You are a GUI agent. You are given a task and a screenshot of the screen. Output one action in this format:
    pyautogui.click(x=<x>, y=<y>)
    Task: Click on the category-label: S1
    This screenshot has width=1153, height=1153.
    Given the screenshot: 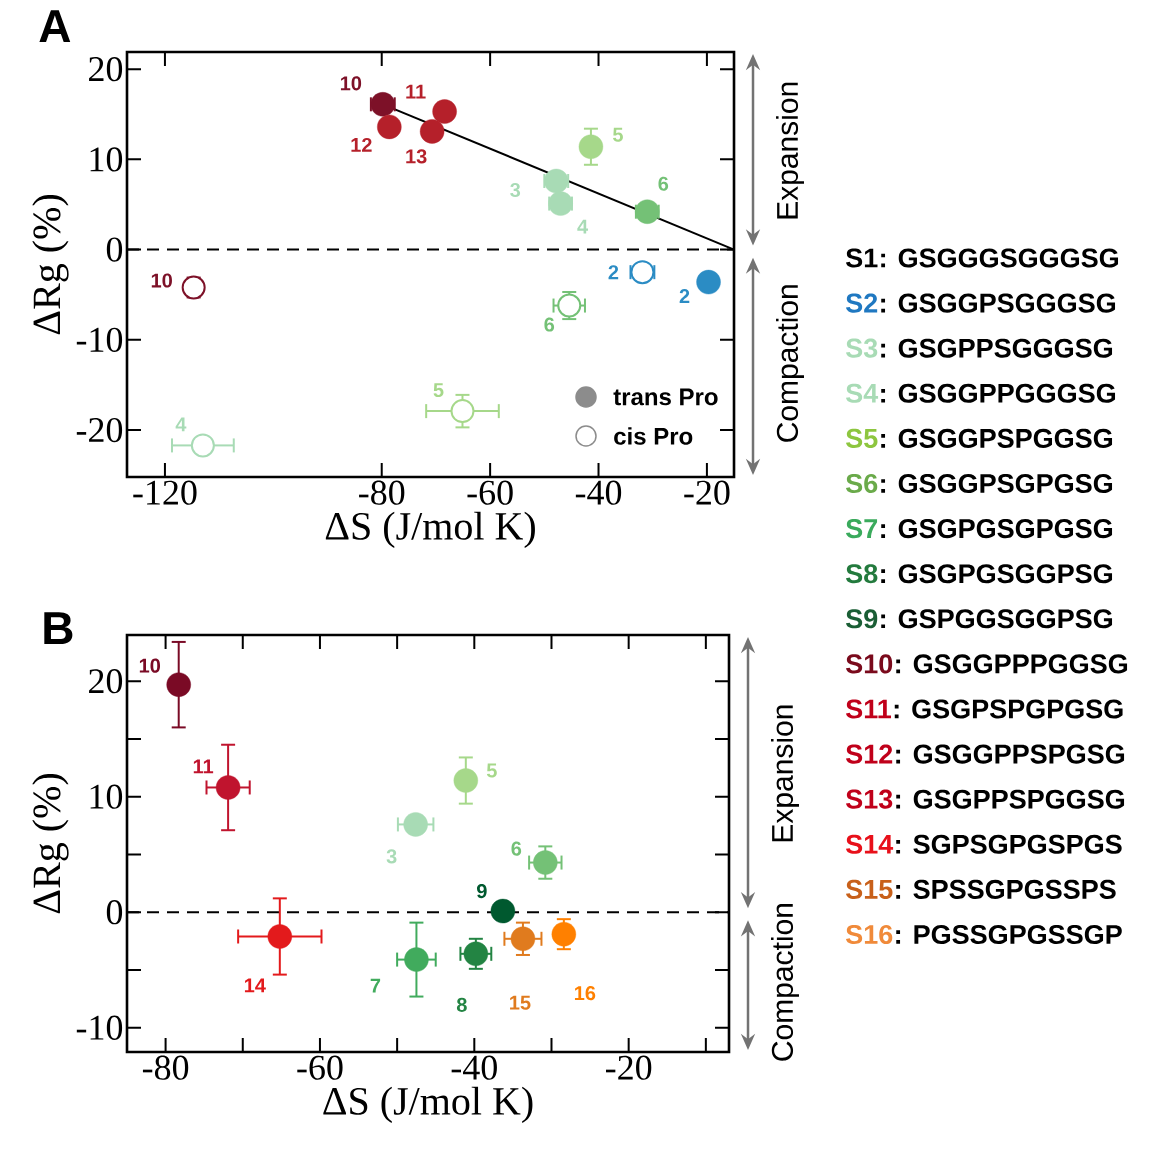 What is the action you would take?
    pyautogui.click(x=862, y=258)
    